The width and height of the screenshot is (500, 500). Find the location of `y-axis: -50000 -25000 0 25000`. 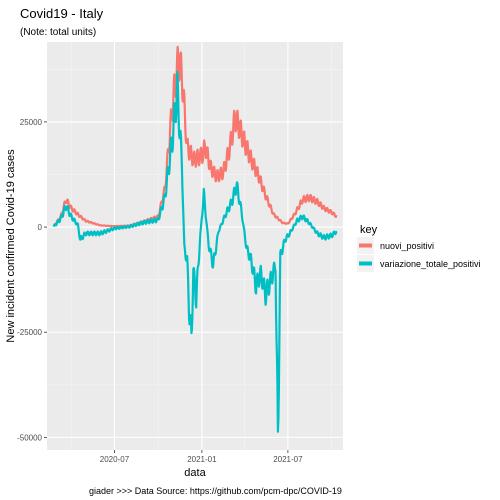

y-axis: -50000 -25000 0 25000 is located at coordinates (32, 280).